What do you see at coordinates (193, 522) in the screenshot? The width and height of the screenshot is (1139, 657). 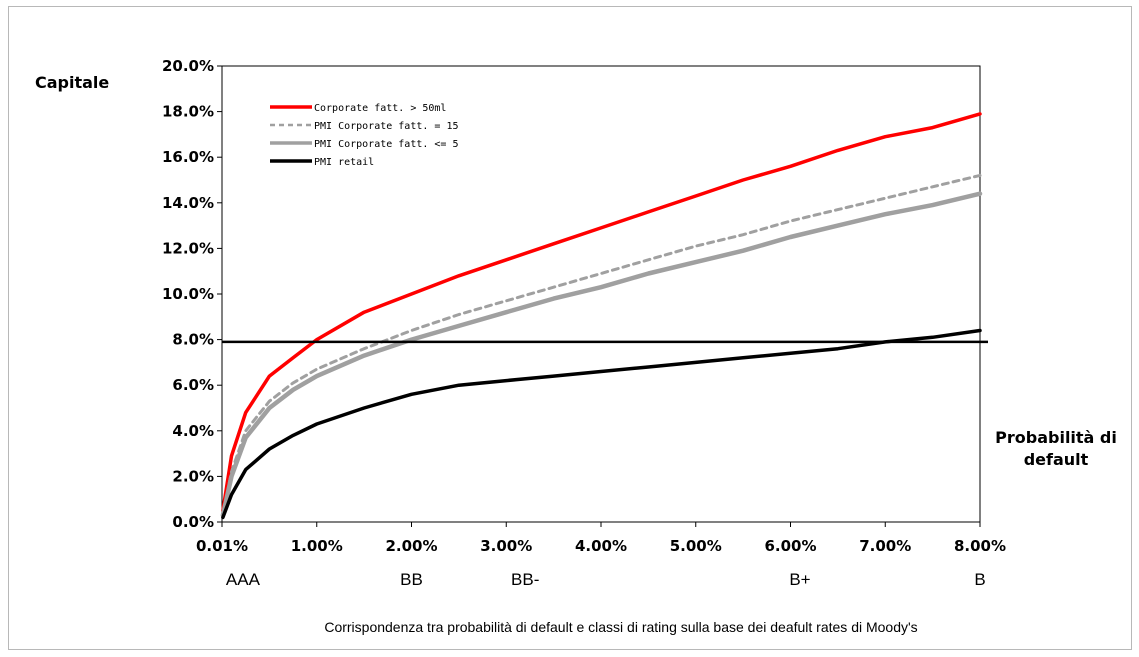 I see `y-tick-label: 0.0%` at bounding box center [193, 522].